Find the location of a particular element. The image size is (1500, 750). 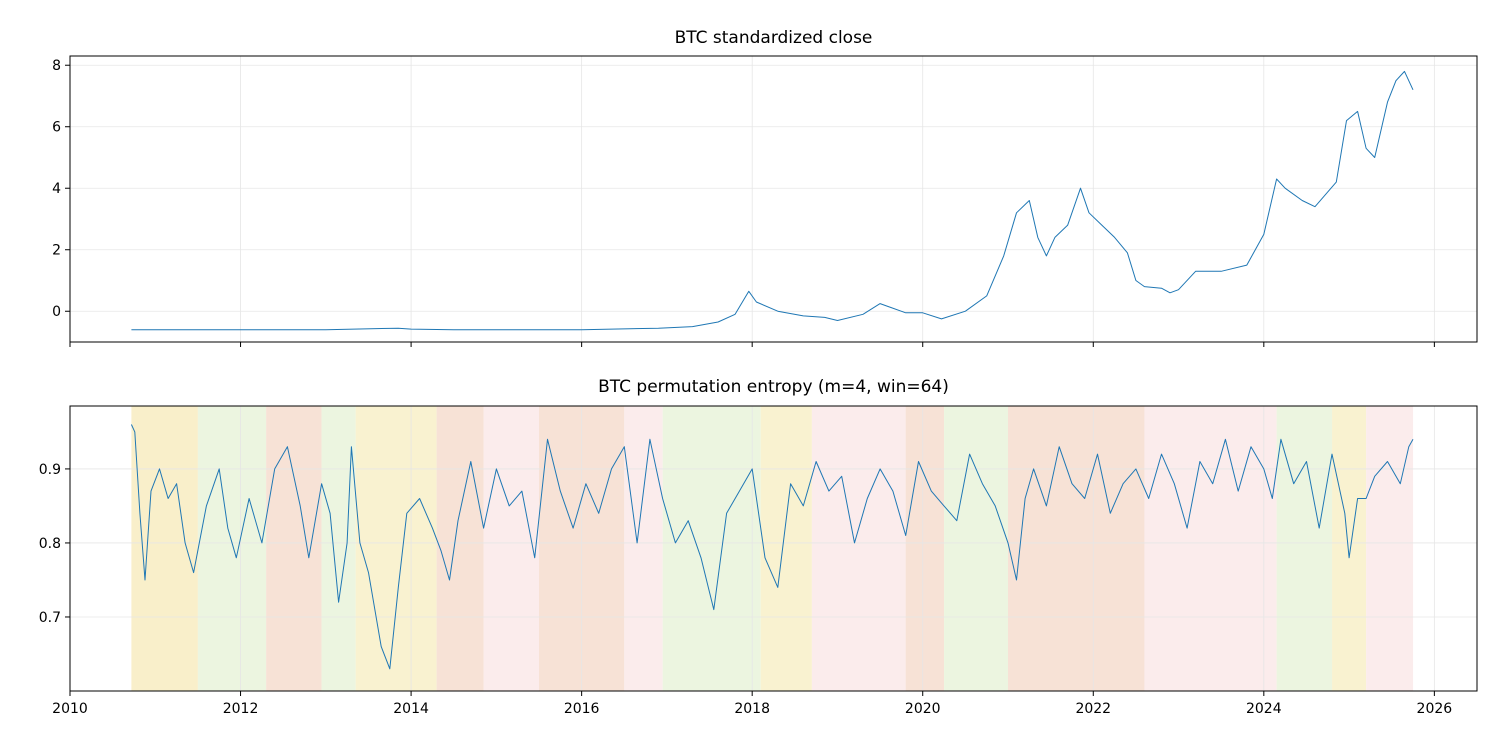

x-tick-label: 2010 is located at coordinates (70, 709).